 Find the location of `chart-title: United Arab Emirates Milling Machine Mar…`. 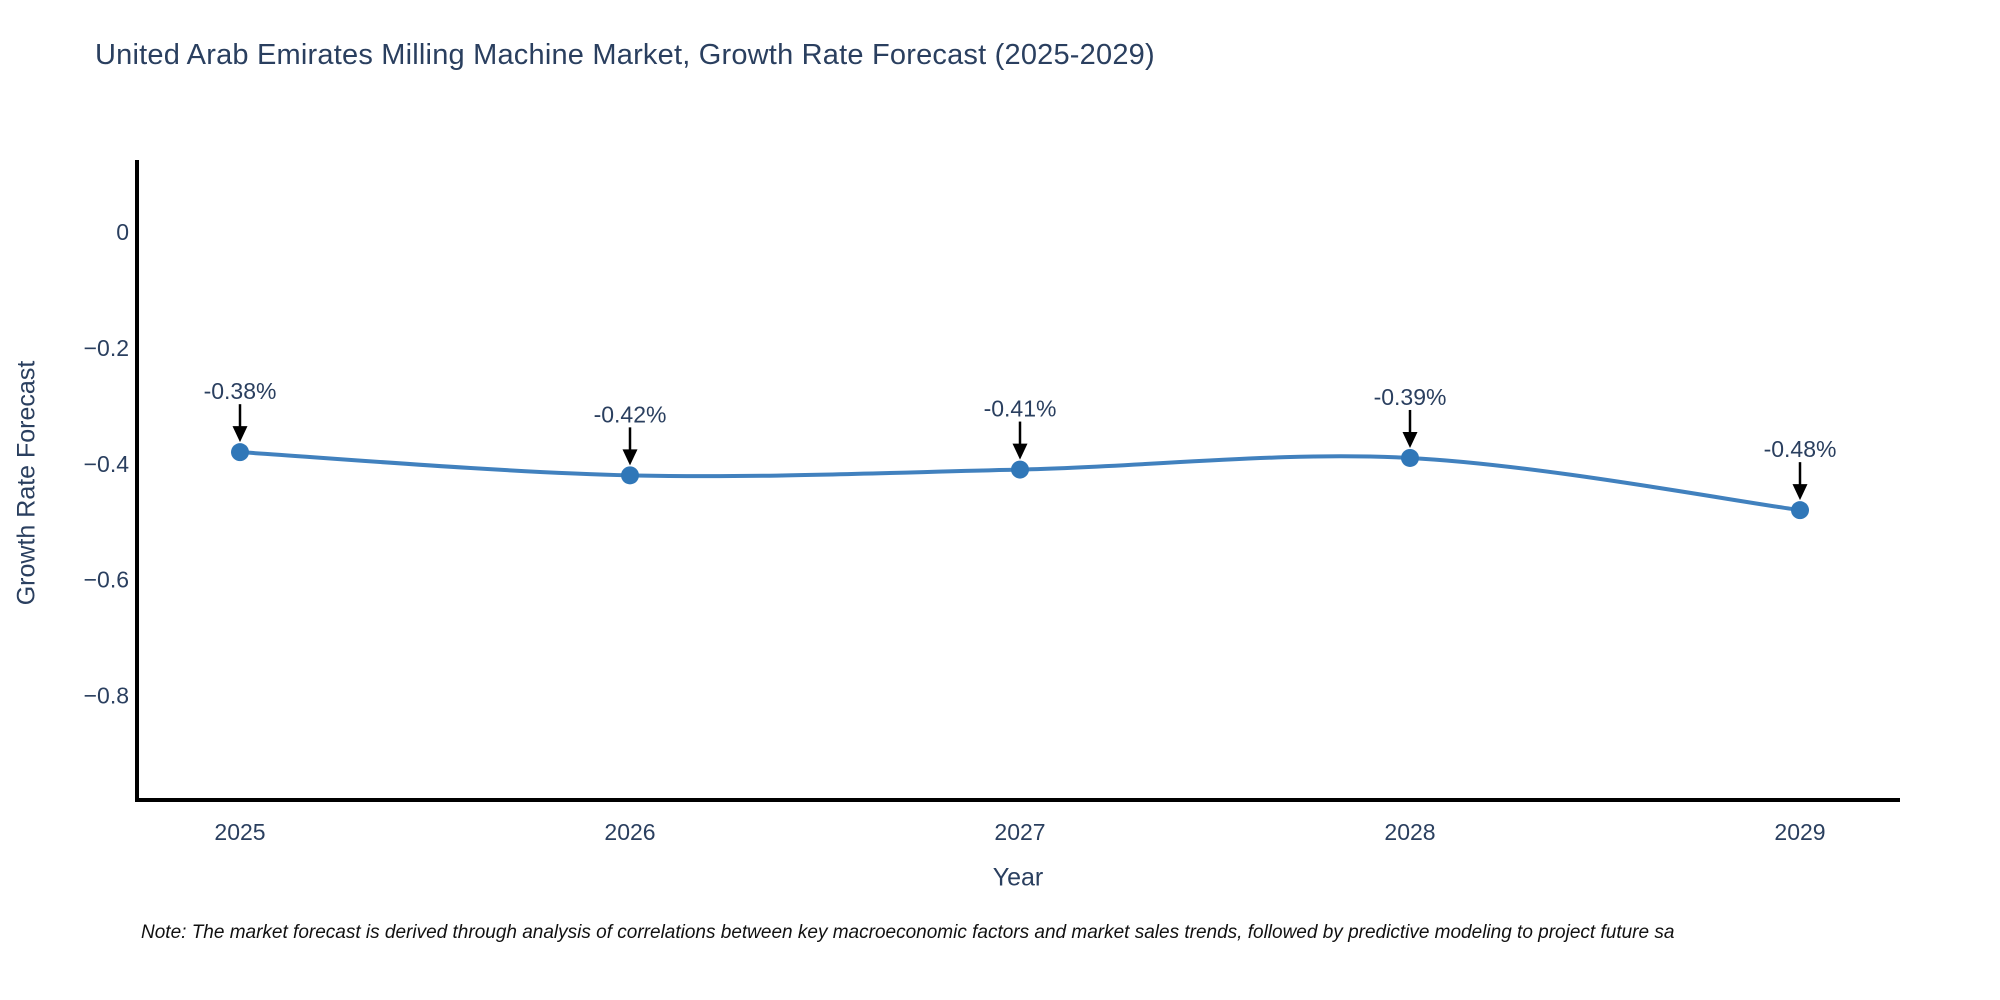

chart-title: United Arab Emirates Milling Machine Mar… is located at coordinates (625, 55).